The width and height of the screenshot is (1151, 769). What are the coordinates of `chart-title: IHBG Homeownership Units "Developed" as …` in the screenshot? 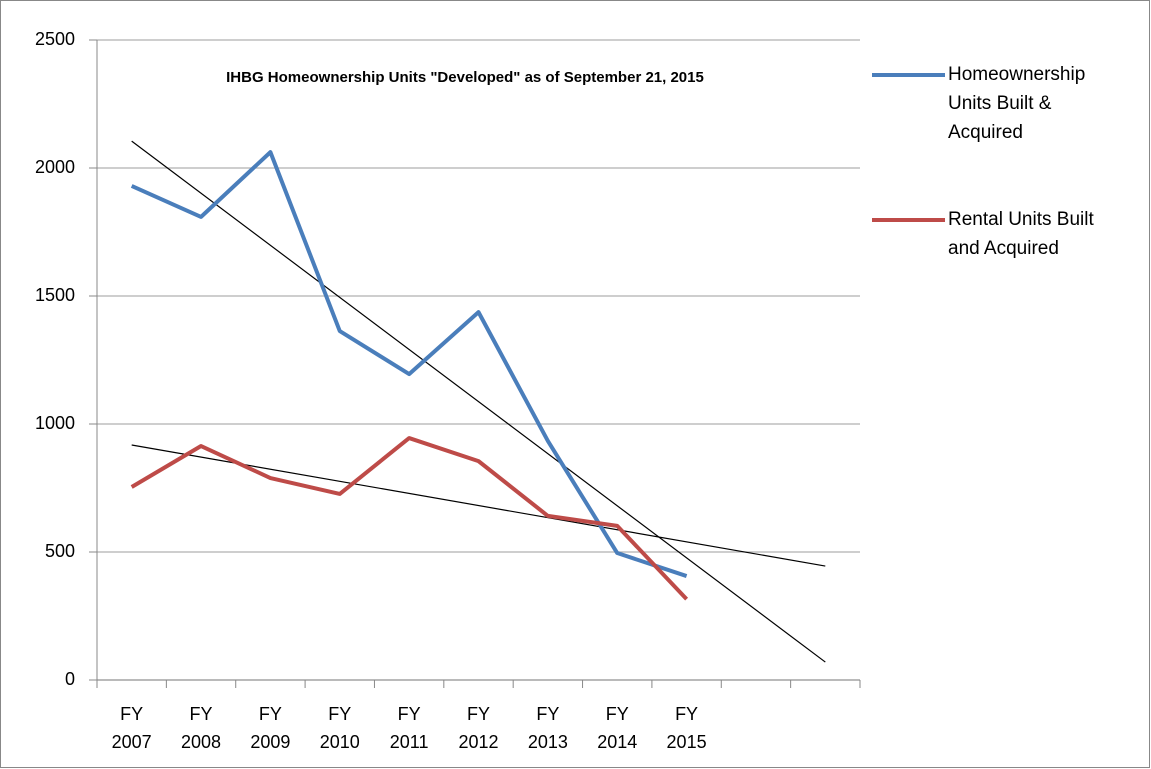 It's located at (465, 77).